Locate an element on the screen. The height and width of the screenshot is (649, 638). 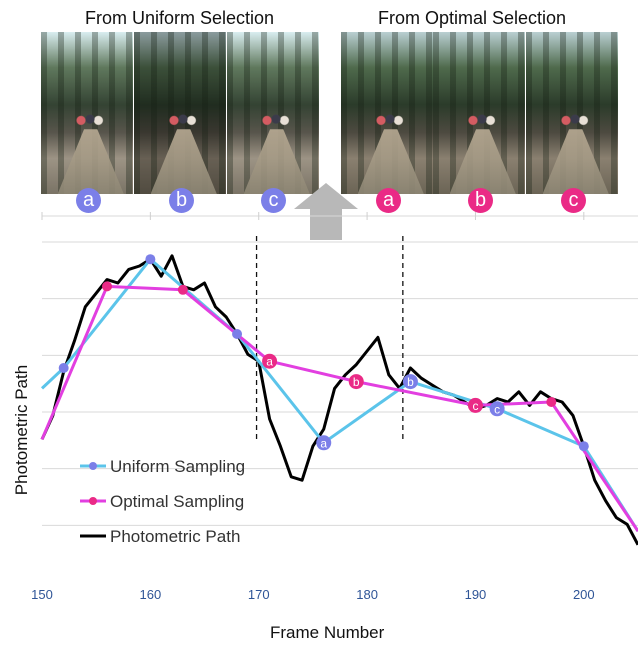
up-arrow-icon is located at coordinates (326, 211).